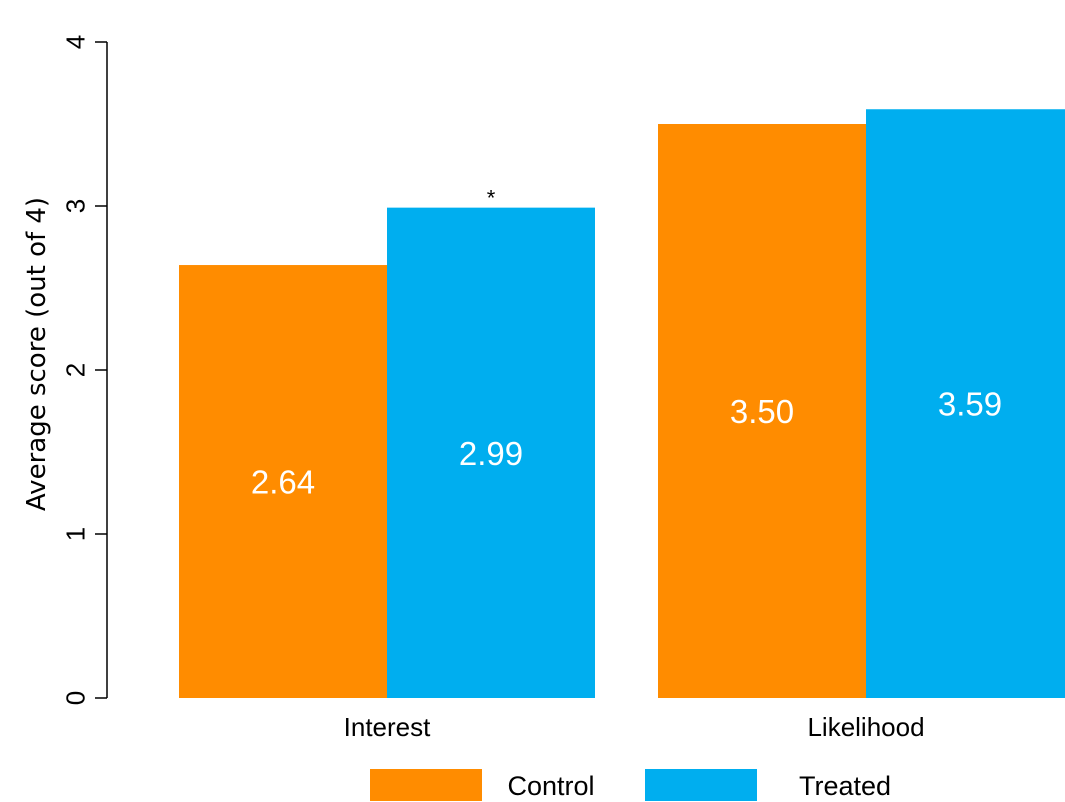 Image resolution: width=1065 pixels, height=802 pixels. I want to click on value-label-control-interest: 2.64, so click(283, 482).